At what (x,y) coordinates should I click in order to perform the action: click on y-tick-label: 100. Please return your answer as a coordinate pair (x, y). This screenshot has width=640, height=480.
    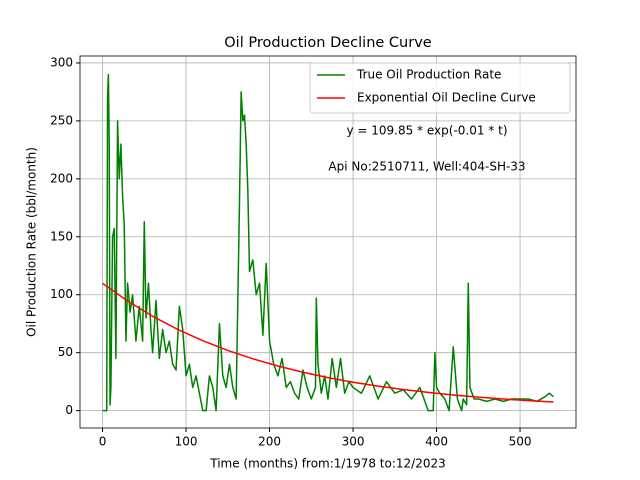
    Looking at the image, I should click on (61, 294).